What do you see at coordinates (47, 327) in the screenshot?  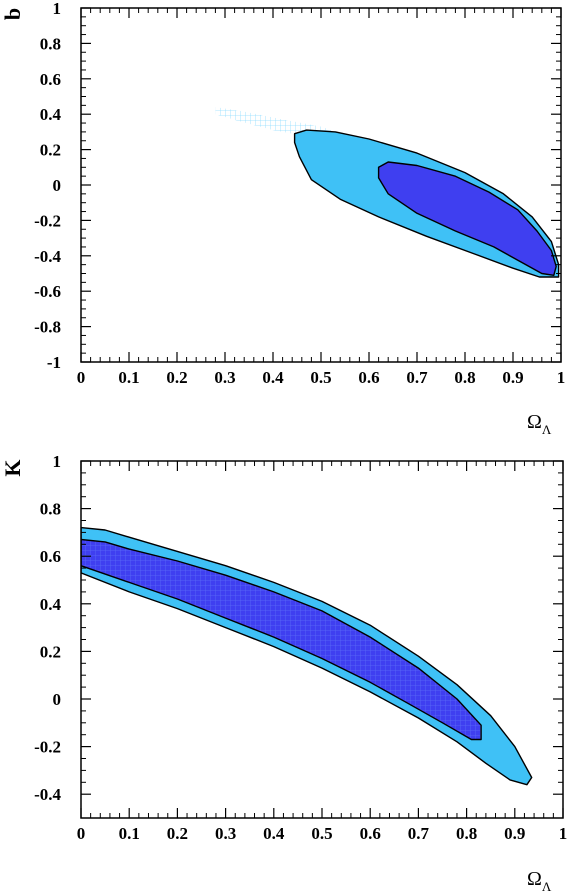 I see `y-tick-label: -0.8` at bounding box center [47, 327].